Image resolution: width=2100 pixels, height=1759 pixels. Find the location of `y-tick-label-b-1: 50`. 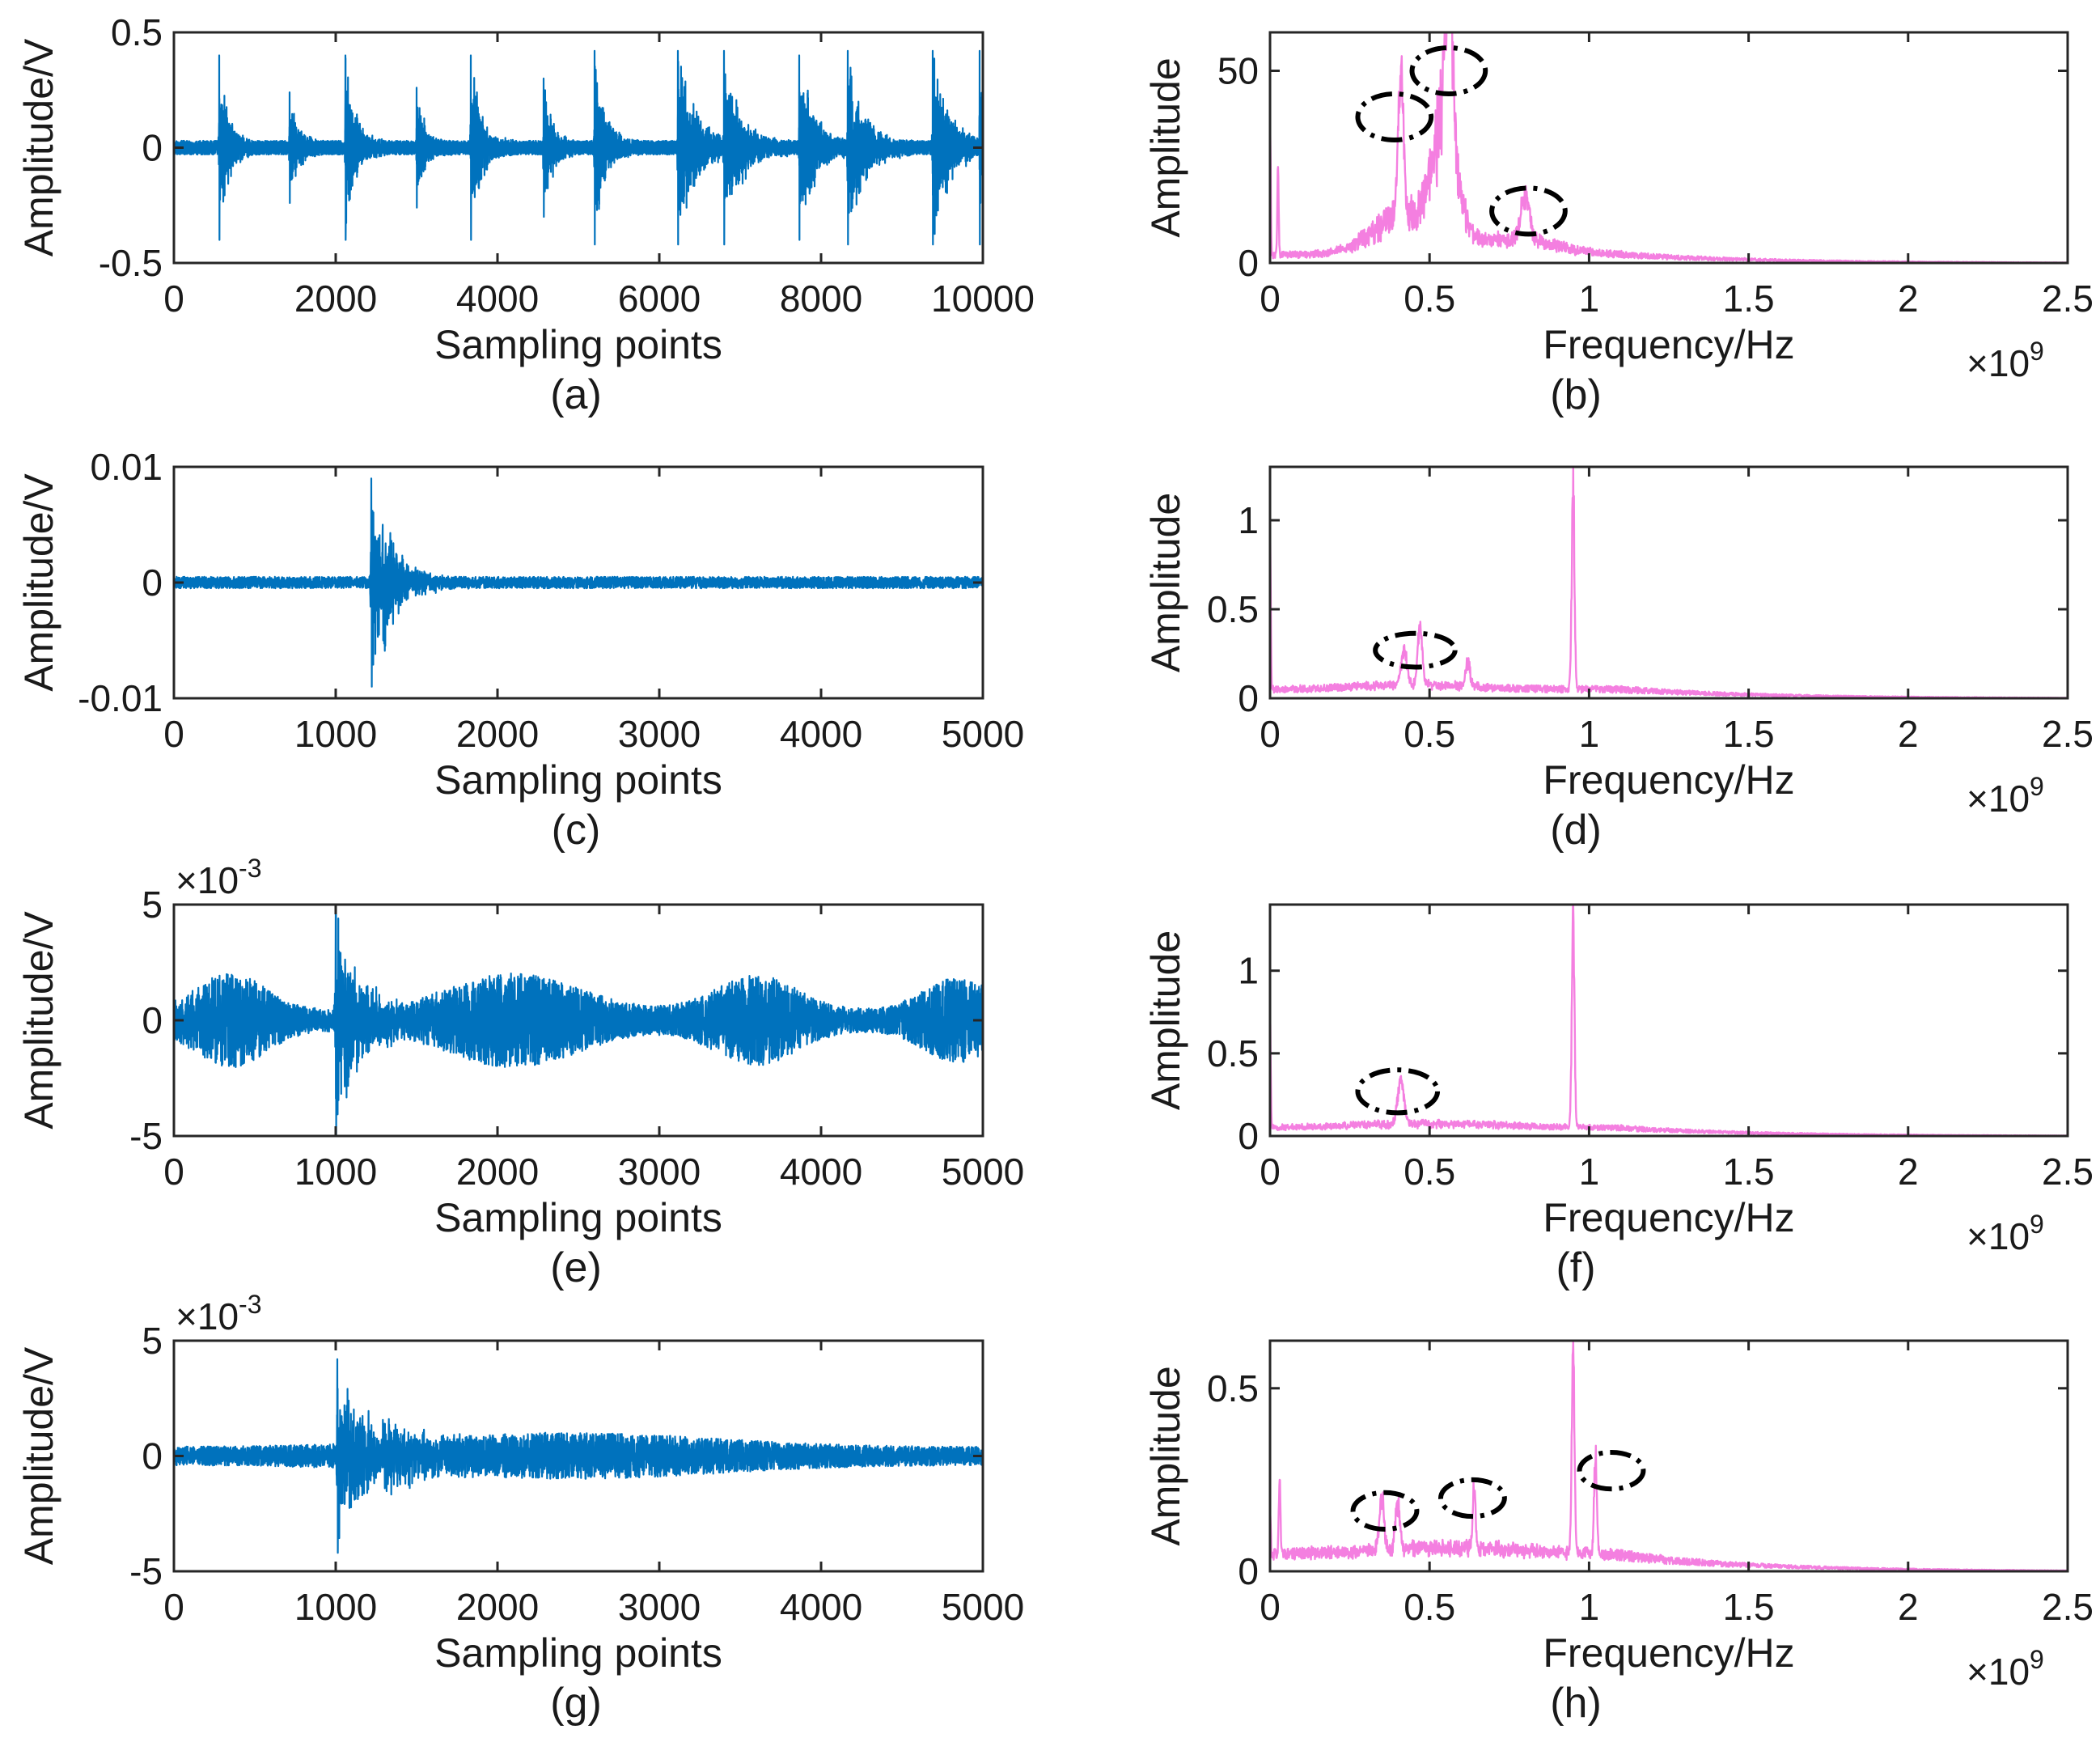

y-tick-label-b-1: 50 is located at coordinates (1238, 71).